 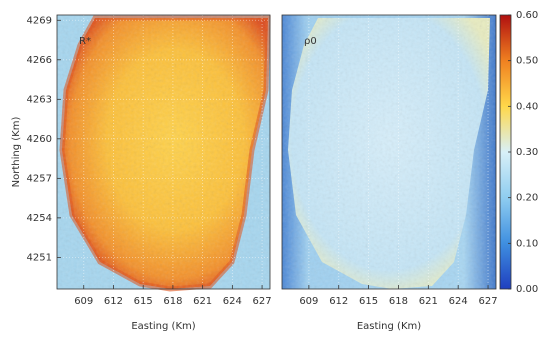 What do you see at coordinates (39, 257) in the screenshot?
I see `y-tick-label: 4251` at bounding box center [39, 257].